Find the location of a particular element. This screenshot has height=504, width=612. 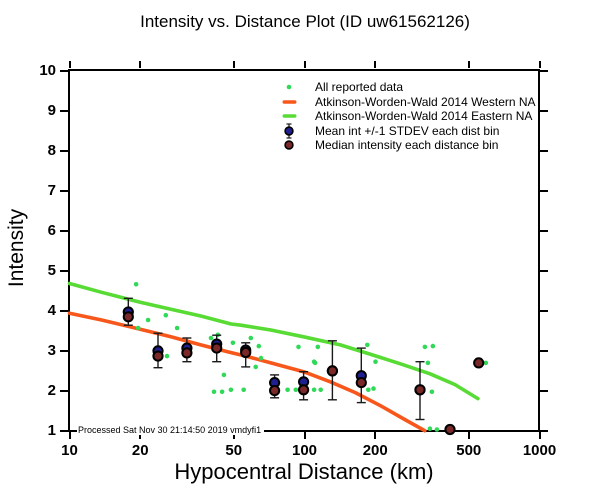

x-tick-label: 10 is located at coordinates (69, 450).